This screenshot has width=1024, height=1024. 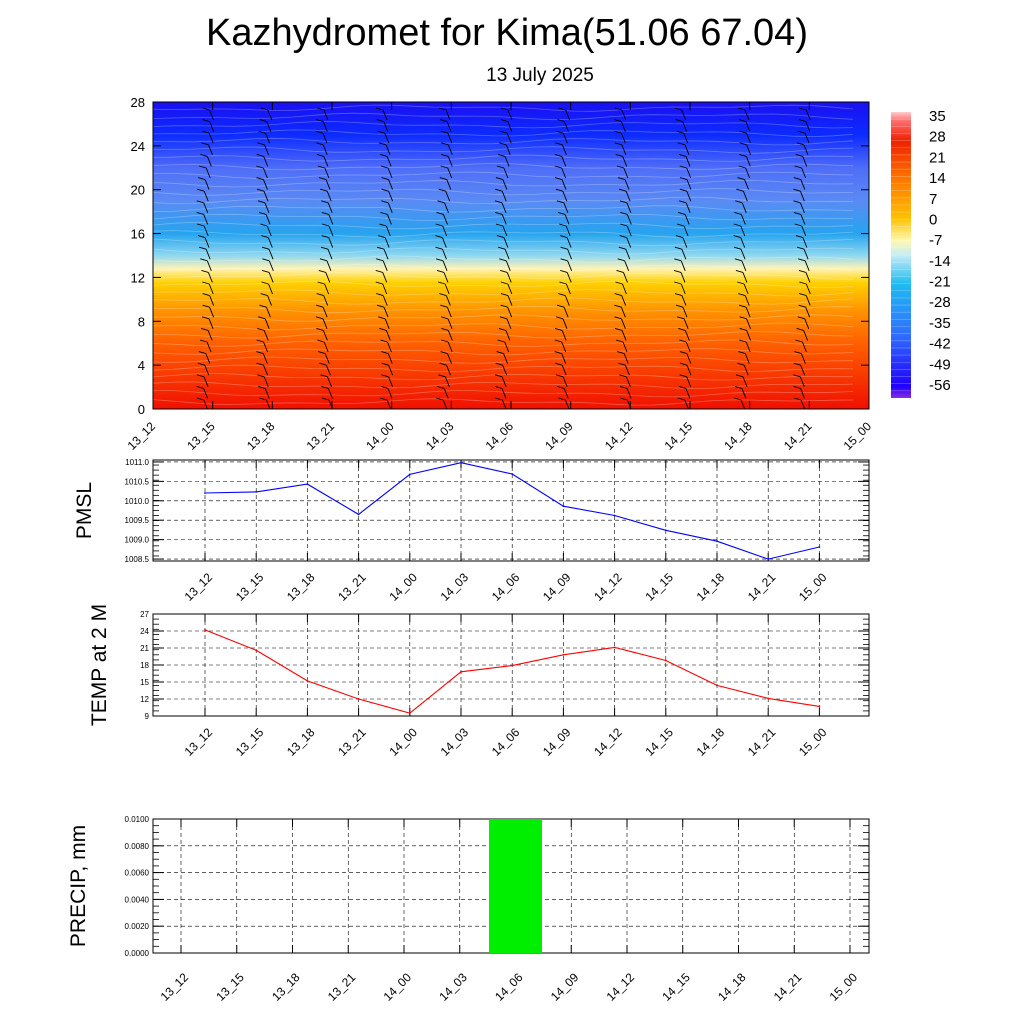 I want to click on chart-title: Kazhydromet for Kima(51.06 67.04), so click(x=507, y=33).